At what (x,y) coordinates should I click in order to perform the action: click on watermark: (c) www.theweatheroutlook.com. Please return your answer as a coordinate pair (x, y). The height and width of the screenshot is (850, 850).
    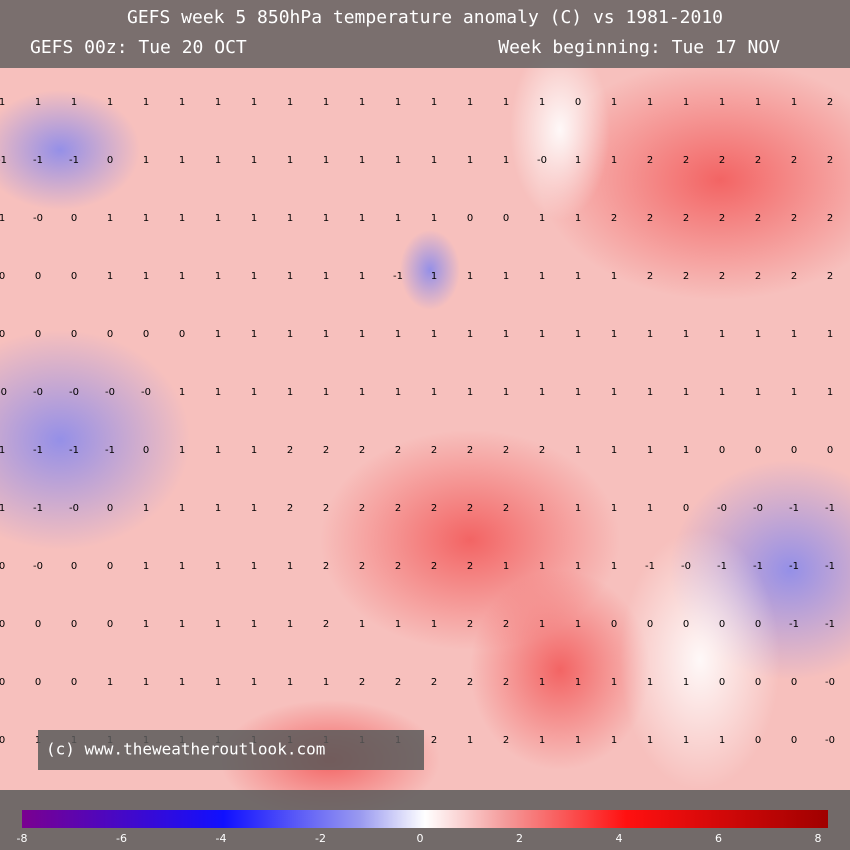
    Looking at the image, I should click on (185, 749).